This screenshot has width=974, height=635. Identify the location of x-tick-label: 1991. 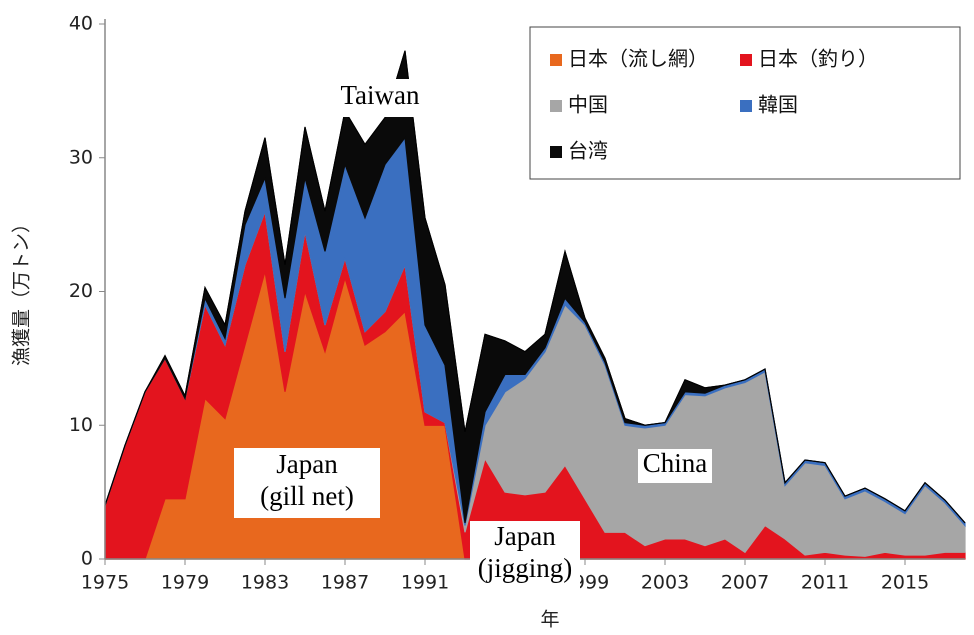
(425, 583).